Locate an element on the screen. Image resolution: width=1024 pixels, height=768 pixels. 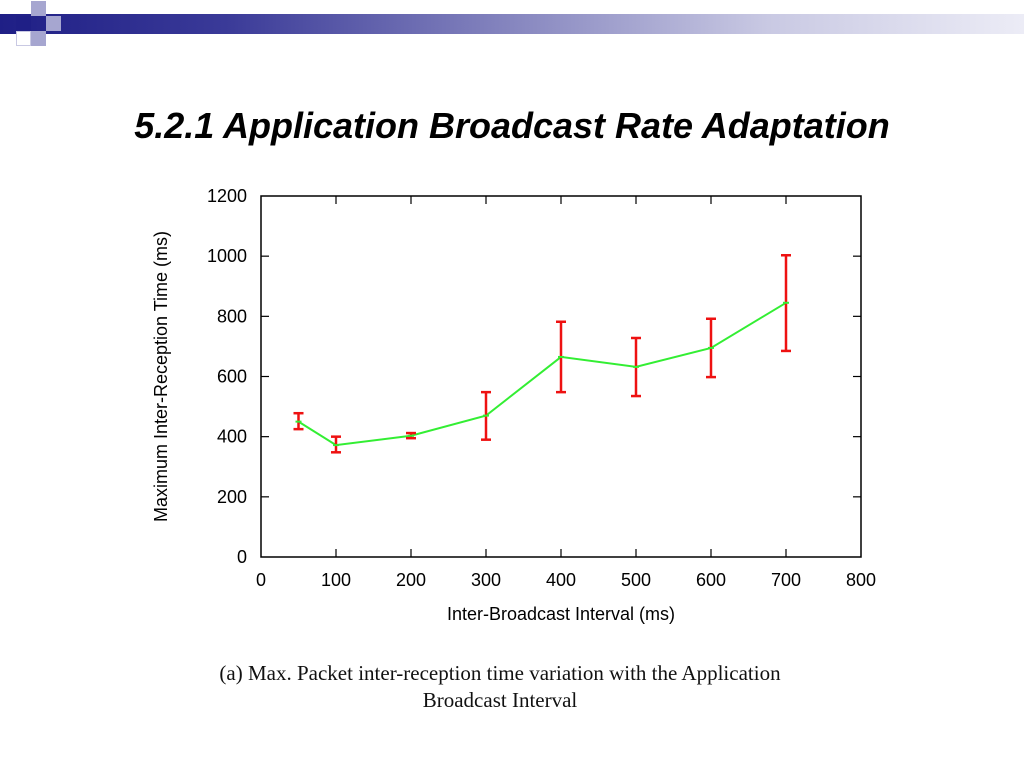
y-tick-label: 600 is located at coordinates (232, 377).